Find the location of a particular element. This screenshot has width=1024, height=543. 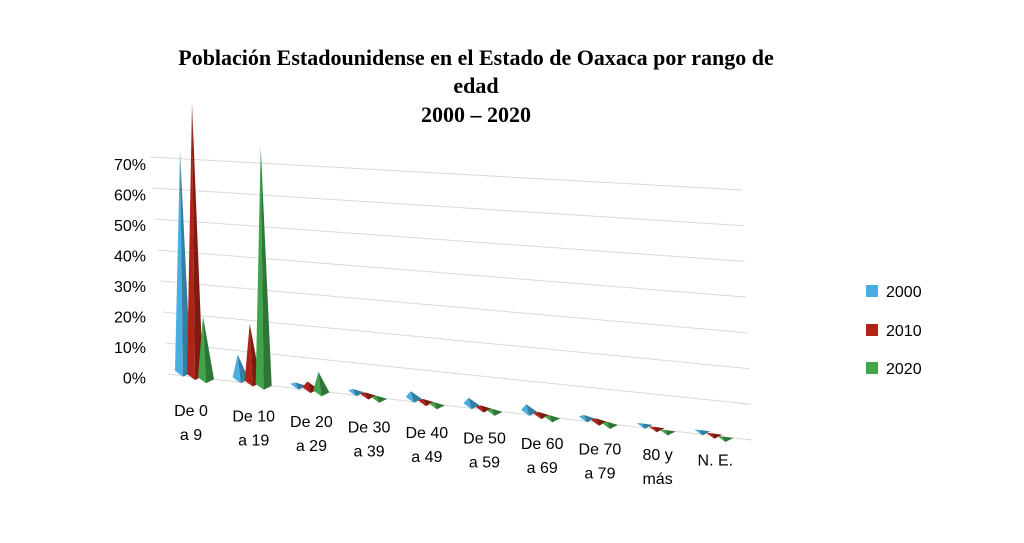

y-tick-label: 40% is located at coordinates (130, 257).